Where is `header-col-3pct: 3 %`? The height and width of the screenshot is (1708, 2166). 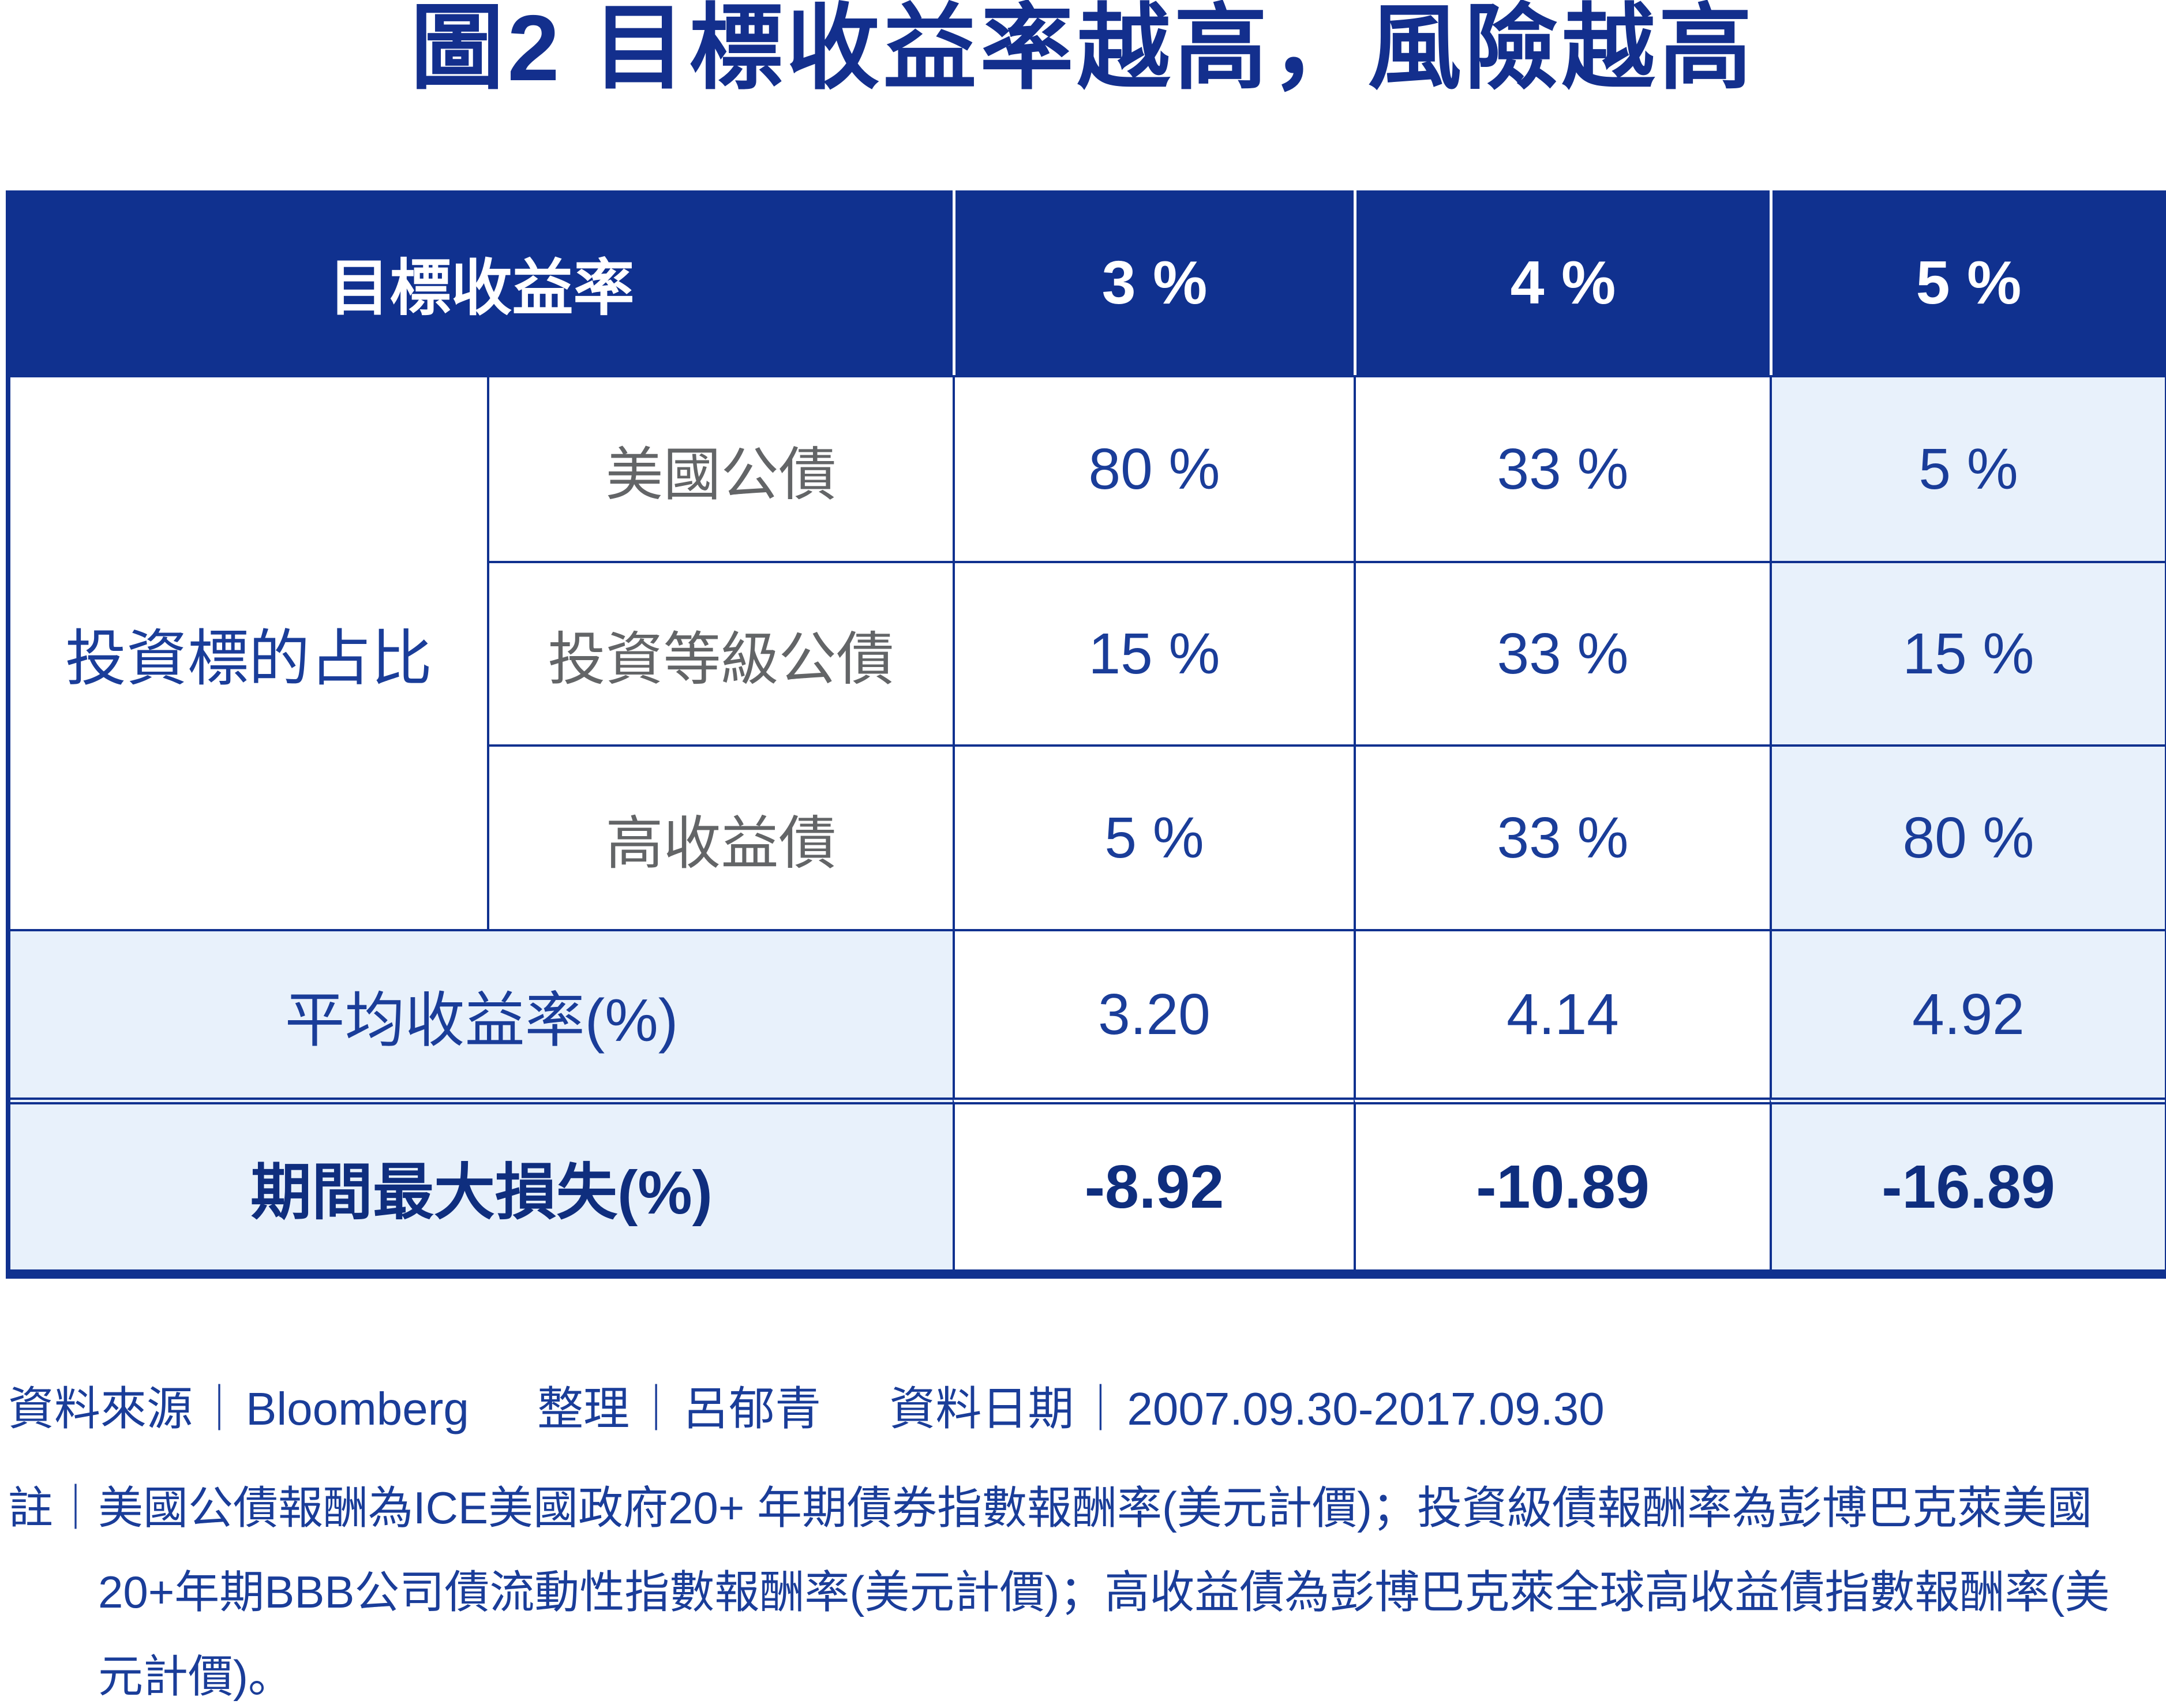
header-col-3pct: 3 % is located at coordinates (1153, 282).